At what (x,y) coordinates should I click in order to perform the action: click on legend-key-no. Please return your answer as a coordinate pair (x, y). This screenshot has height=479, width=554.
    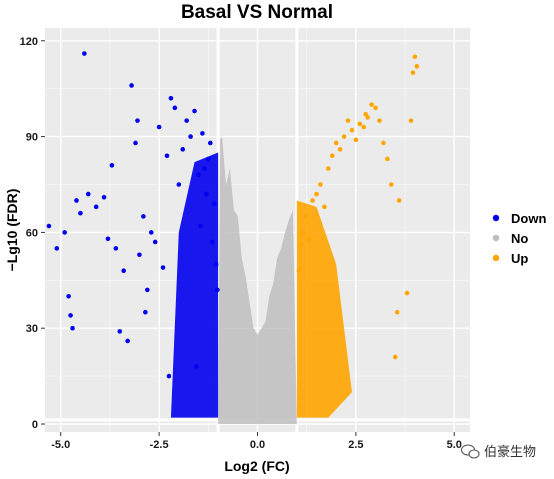
    Looking at the image, I should click on (496, 238).